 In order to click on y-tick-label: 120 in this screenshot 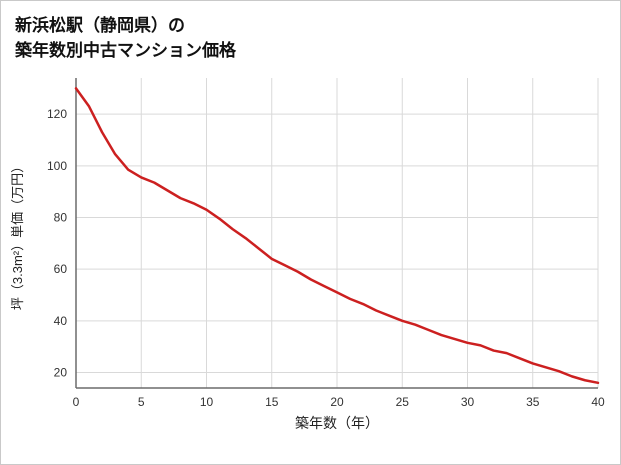, I will do `click(57, 114)`.